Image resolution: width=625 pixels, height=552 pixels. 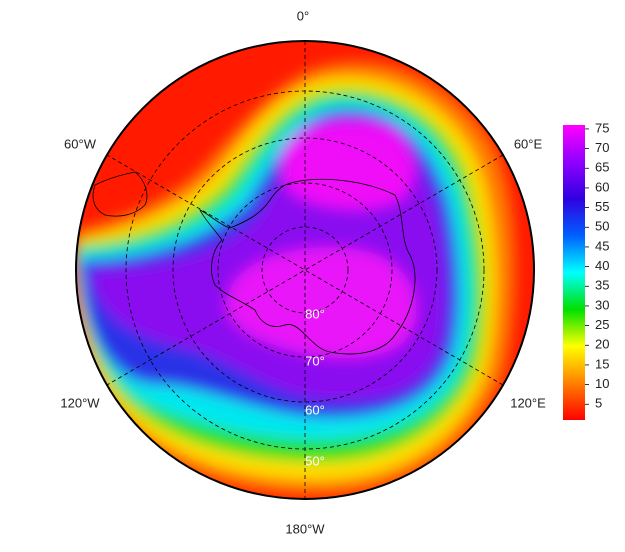 I want to click on latitude-label: 60°, so click(x=315, y=409).